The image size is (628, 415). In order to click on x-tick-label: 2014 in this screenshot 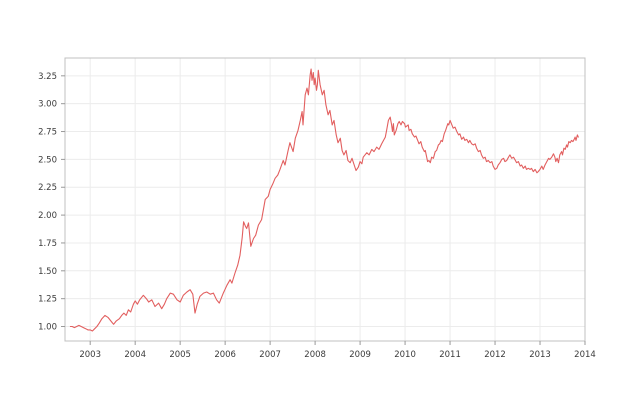, I will do `click(585, 355)`.